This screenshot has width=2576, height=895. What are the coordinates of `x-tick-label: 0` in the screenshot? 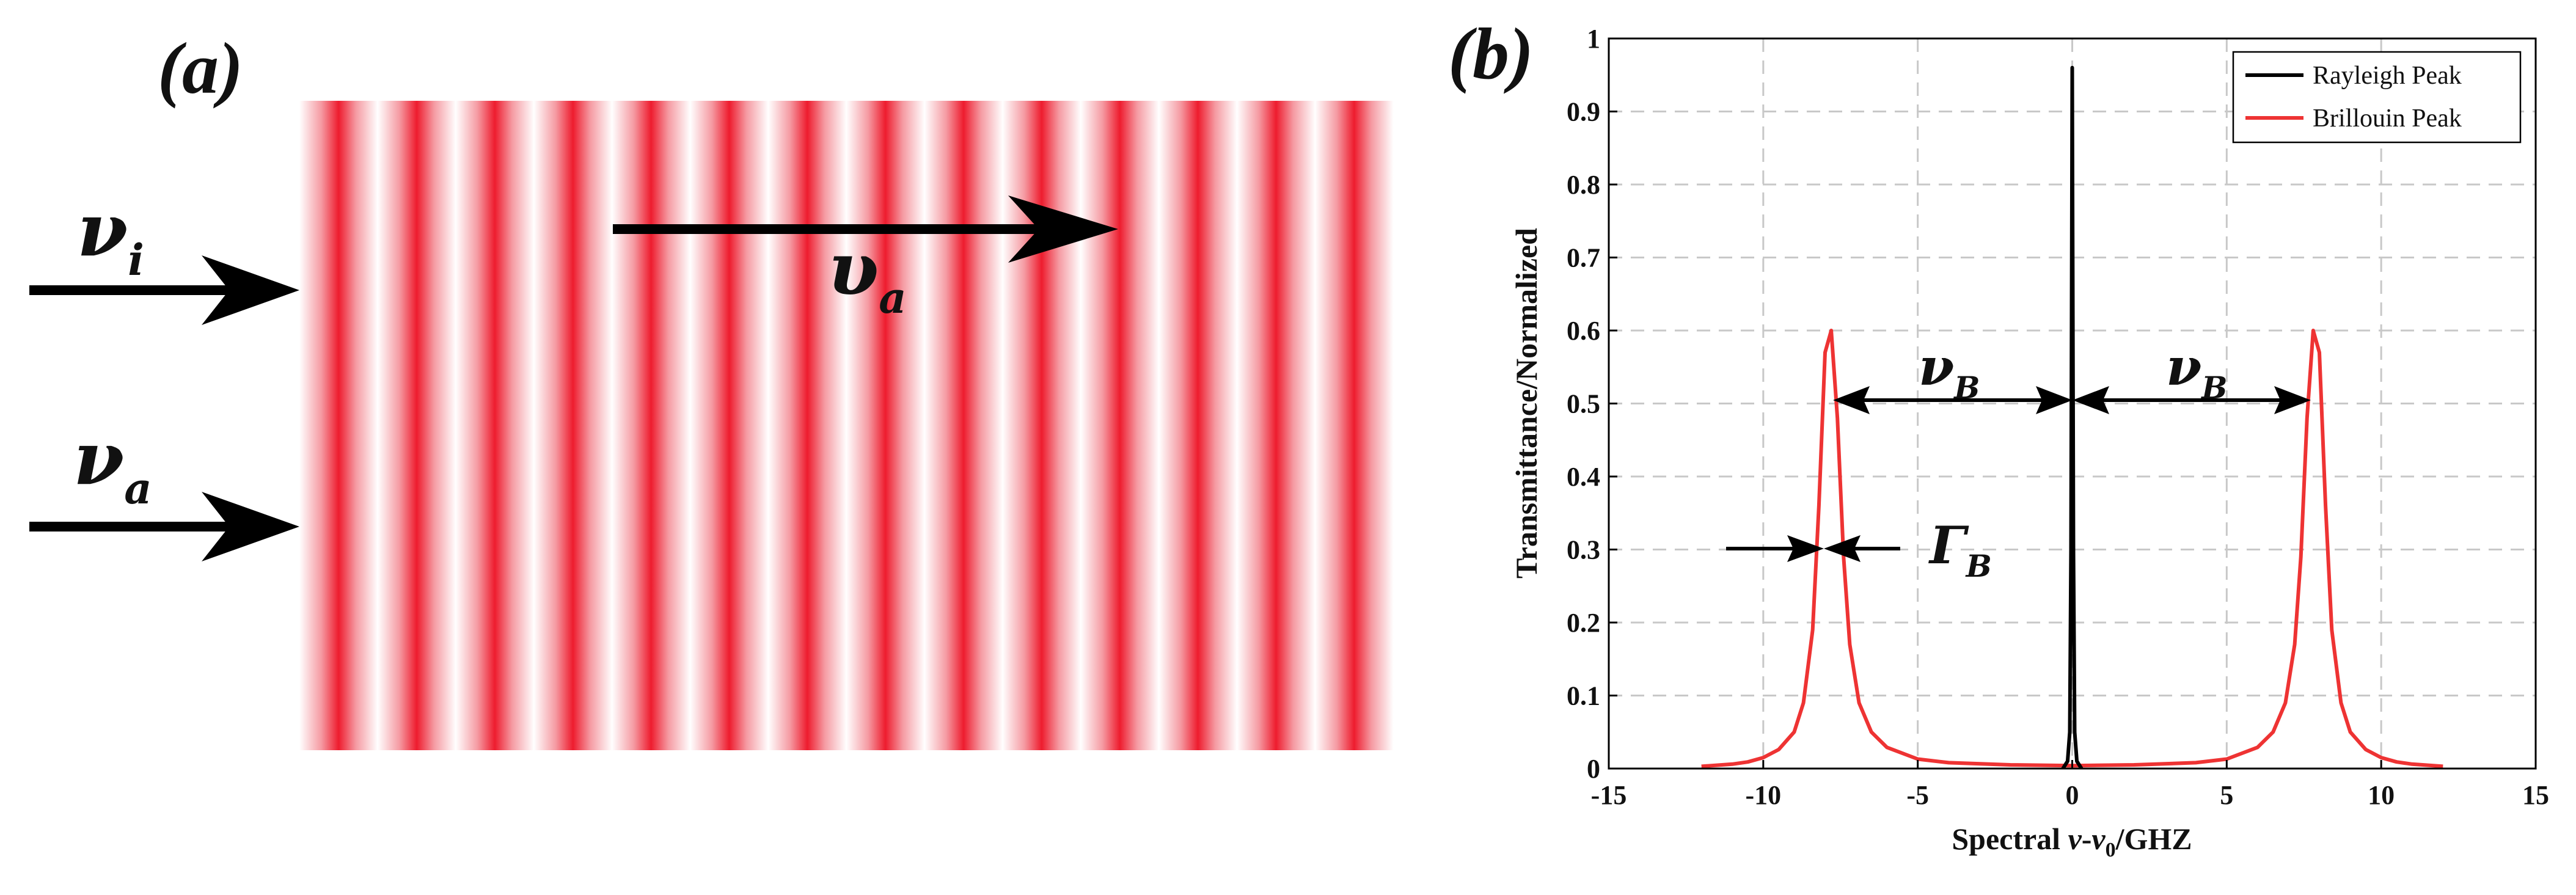 It's located at (2072, 795).